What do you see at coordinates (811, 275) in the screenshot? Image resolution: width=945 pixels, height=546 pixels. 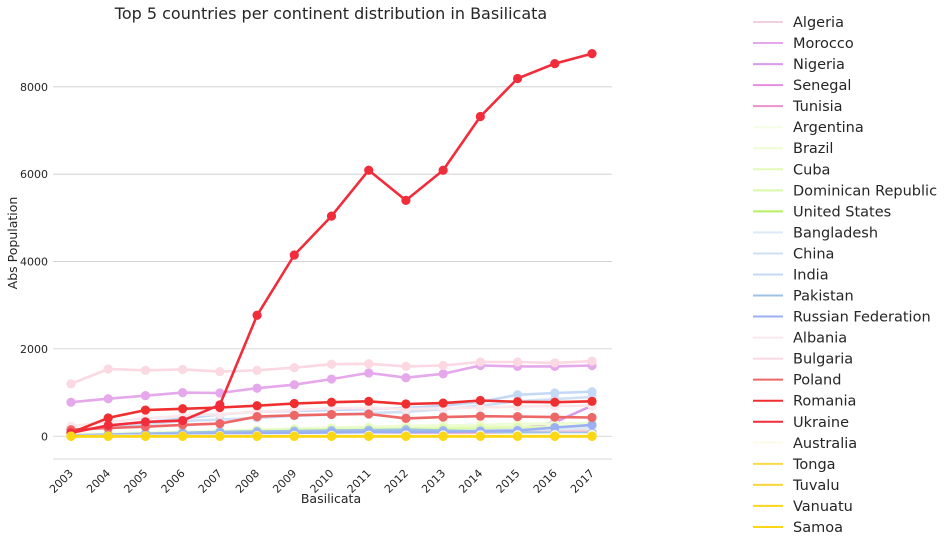 I see `legend-label: India` at bounding box center [811, 275].